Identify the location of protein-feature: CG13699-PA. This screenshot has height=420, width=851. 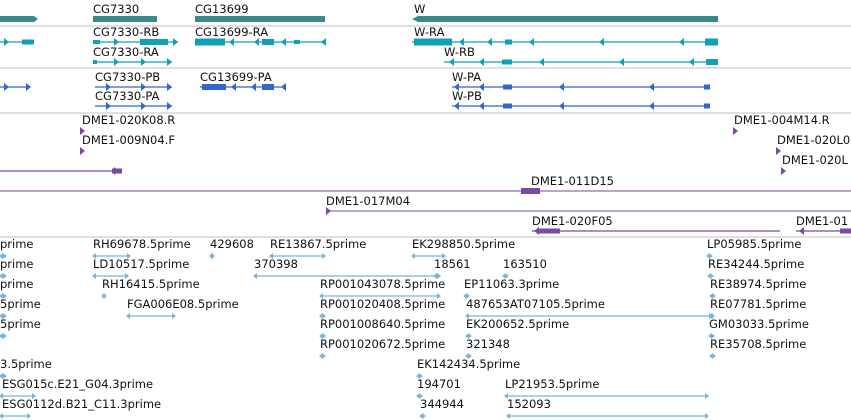
(243, 80).